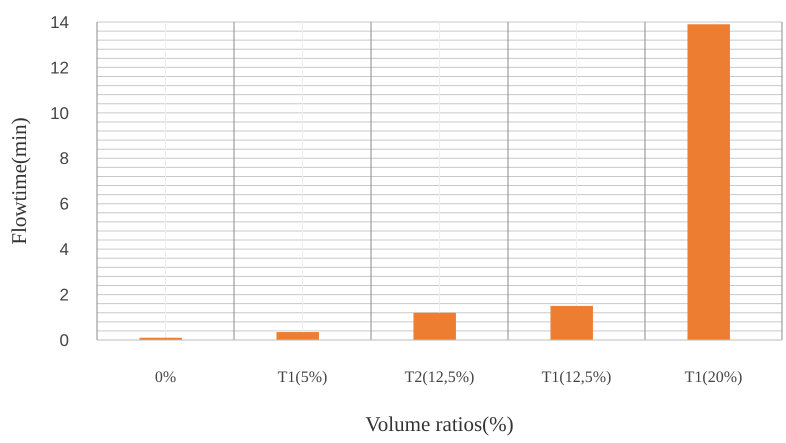 The image size is (786, 443). I want to click on y-tick-label: 2, so click(64, 295).